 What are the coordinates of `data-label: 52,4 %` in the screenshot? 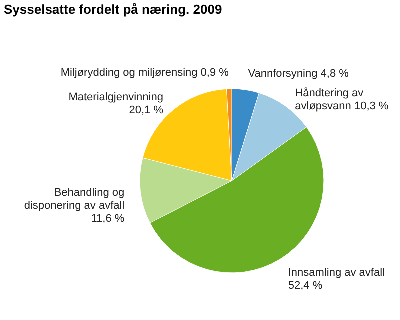 It's located at (305, 286).